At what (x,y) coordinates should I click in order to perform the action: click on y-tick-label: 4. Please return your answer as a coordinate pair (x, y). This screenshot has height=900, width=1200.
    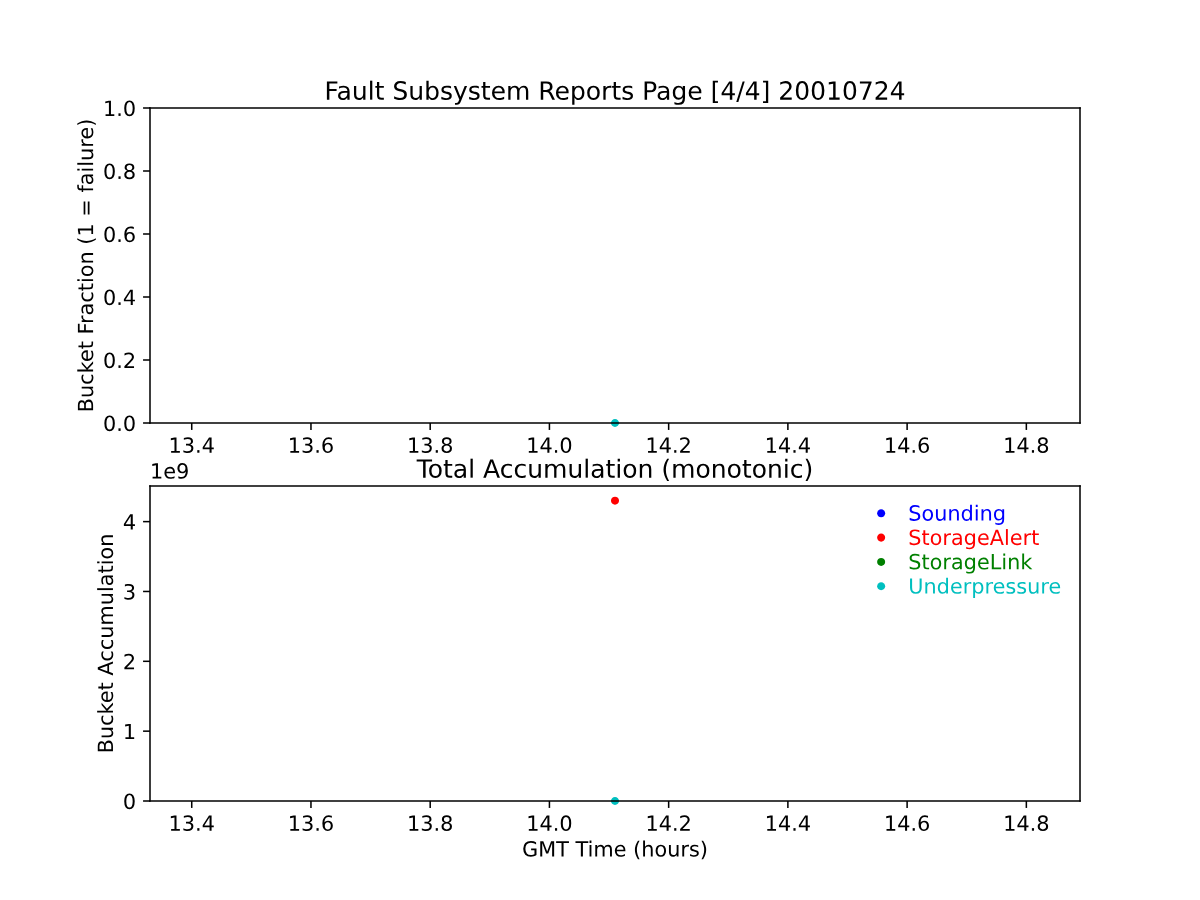
    Looking at the image, I should click on (129, 522).